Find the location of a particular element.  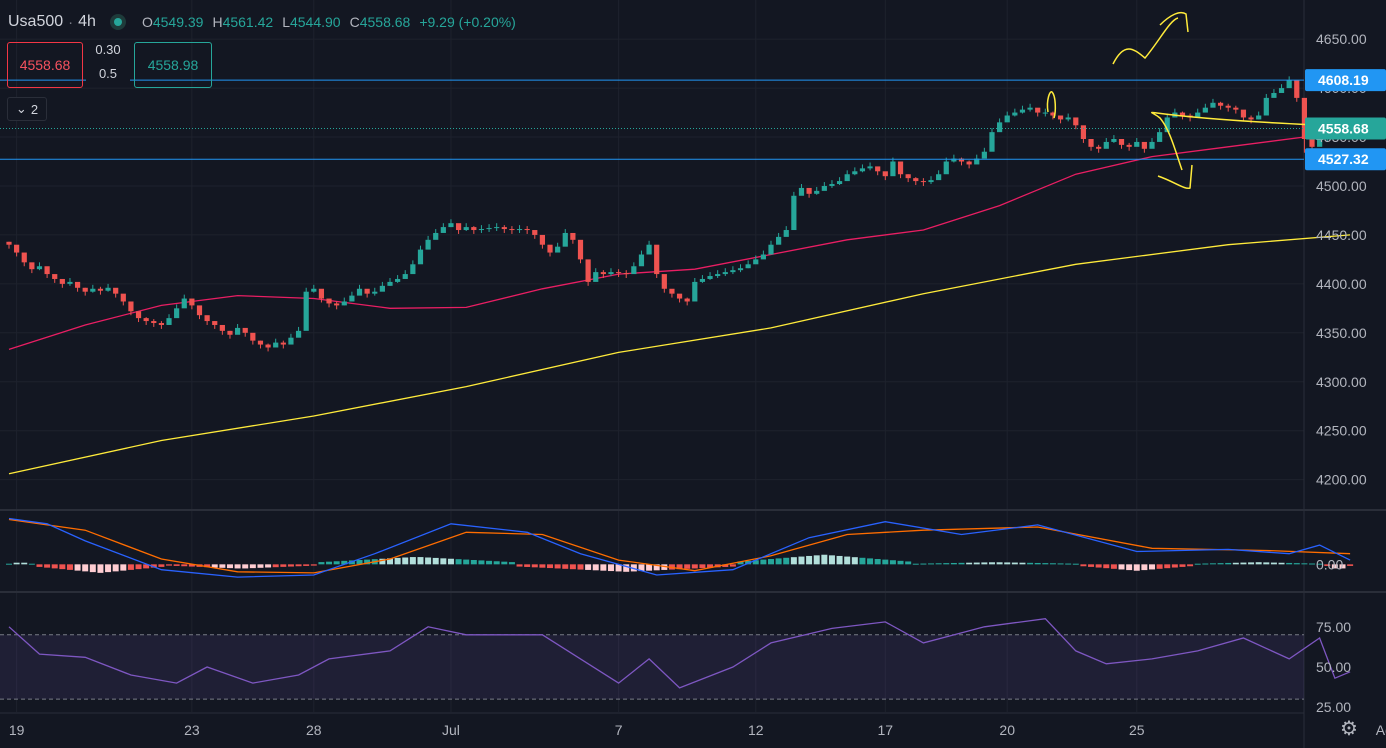

high-value: 4561.42 is located at coordinates (248, 22).